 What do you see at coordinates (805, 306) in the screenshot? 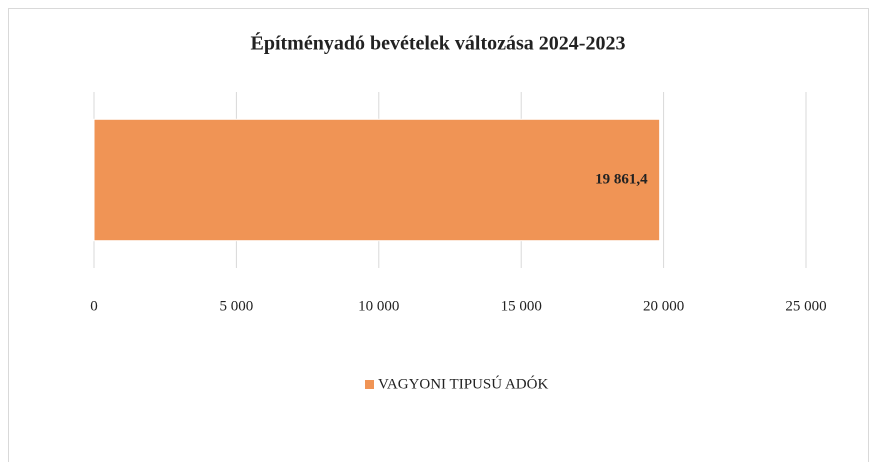
I see `x-tick-label: 25 000` at bounding box center [805, 306].